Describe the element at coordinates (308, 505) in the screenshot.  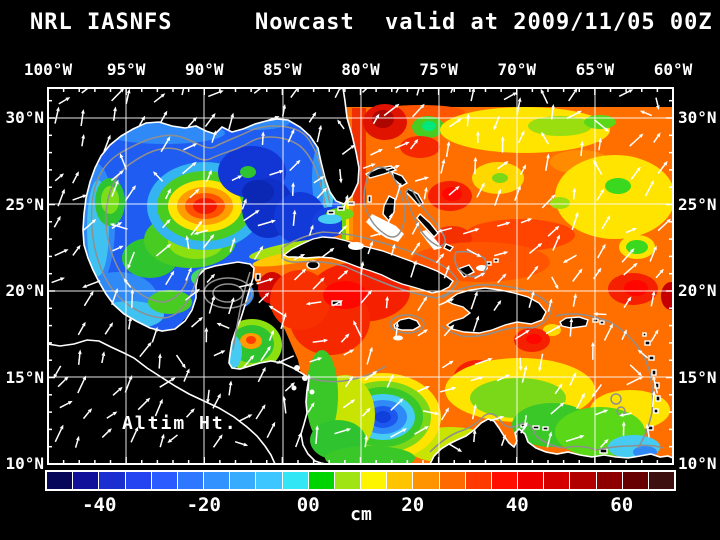
I see `colorbar-tick: 00` at that location.